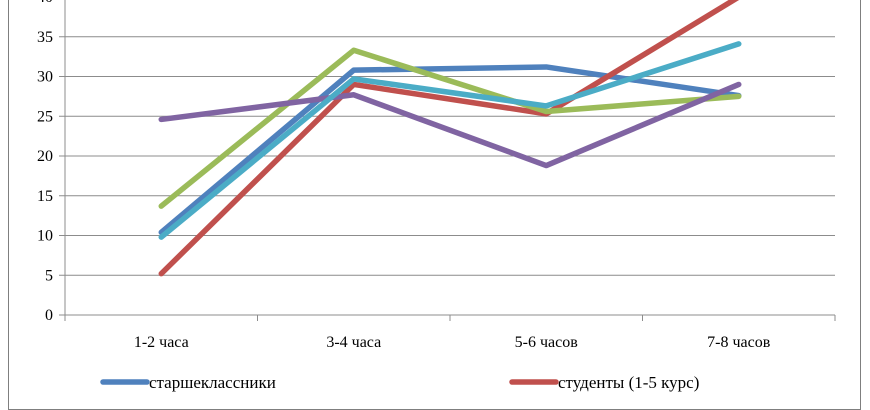  I want to click on y-tick-label: 0, so click(49, 315).